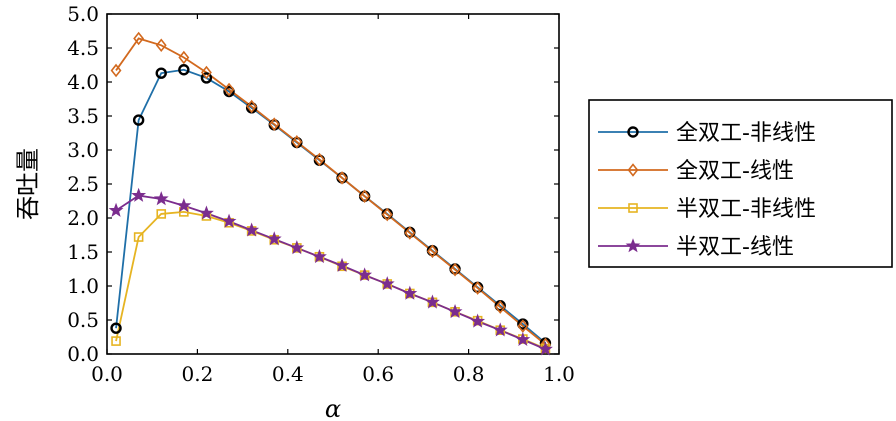 The width and height of the screenshot is (896, 421). Describe the element at coordinates (469, 374) in the screenshot. I see `x-tick-label: 0.8` at that location.